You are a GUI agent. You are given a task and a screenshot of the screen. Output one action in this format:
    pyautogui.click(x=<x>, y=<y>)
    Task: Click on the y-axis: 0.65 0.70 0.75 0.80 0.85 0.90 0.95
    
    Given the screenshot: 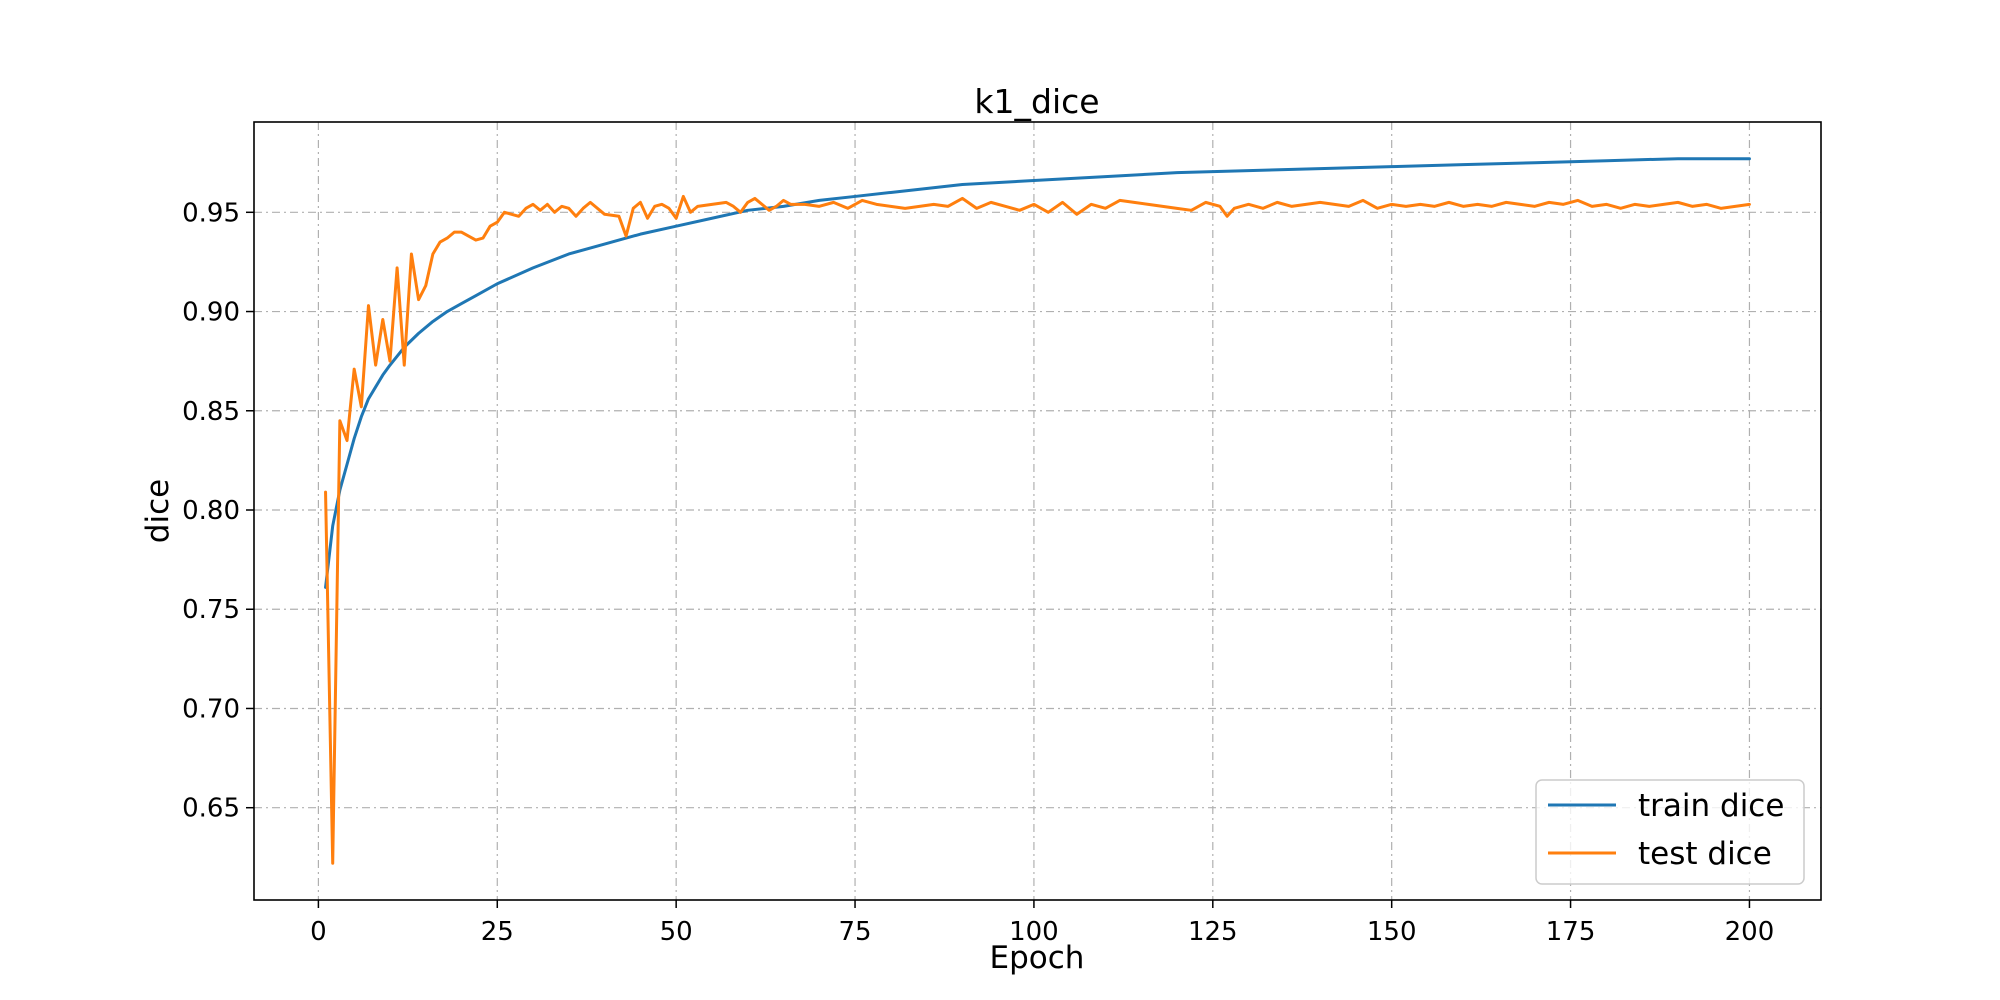 What is the action you would take?
    pyautogui.click(x=218, y=511)
    